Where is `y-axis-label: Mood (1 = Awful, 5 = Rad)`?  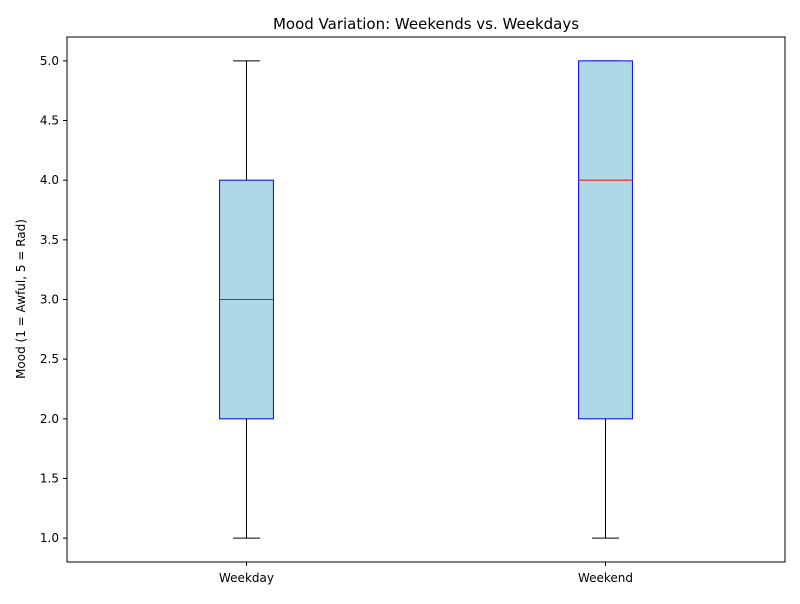 y-axis-label: Mood (1 = Awful, 5 = Rad) is located at coordinates (21, 299).